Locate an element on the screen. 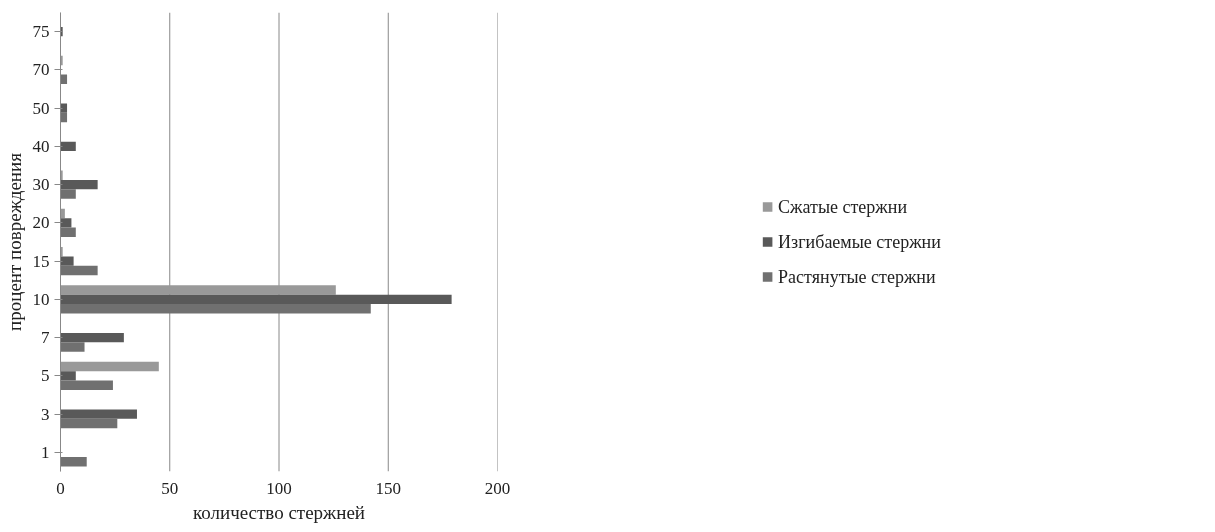 The width and height of the screenshot is (1215, 532). y-axis-title: процент повреждения is located at coordinates (14, 241).